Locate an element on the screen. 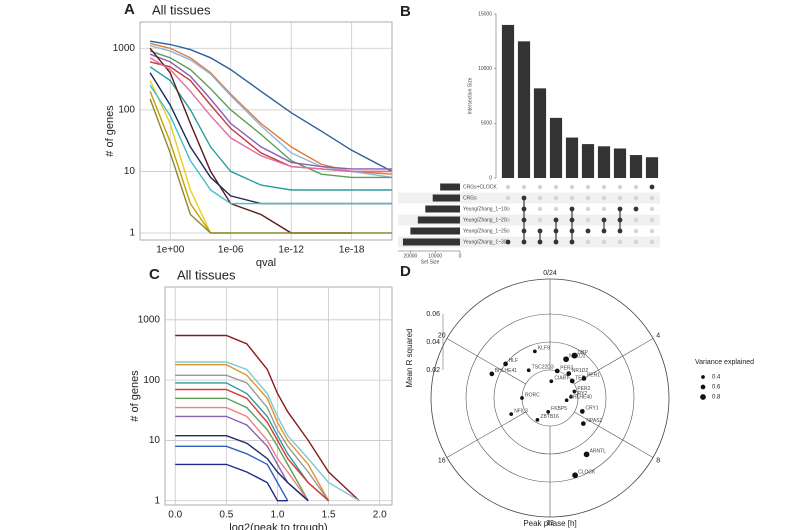  gene-label: KLF9 is located at coordinates (544, 349).